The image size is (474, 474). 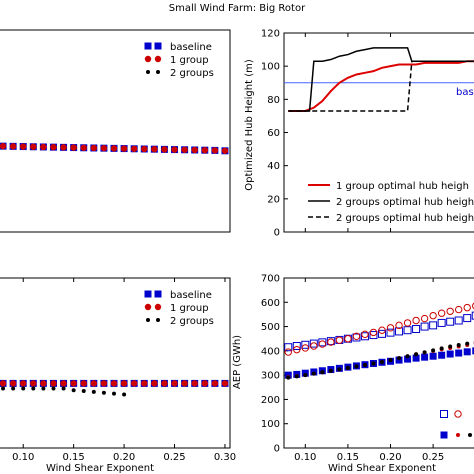 What do you see at coordinates (382, 468) in the screenshot?
I see `xlabel-bottom-right: Wind Shear Exponent` at bounding box center [382, 468].